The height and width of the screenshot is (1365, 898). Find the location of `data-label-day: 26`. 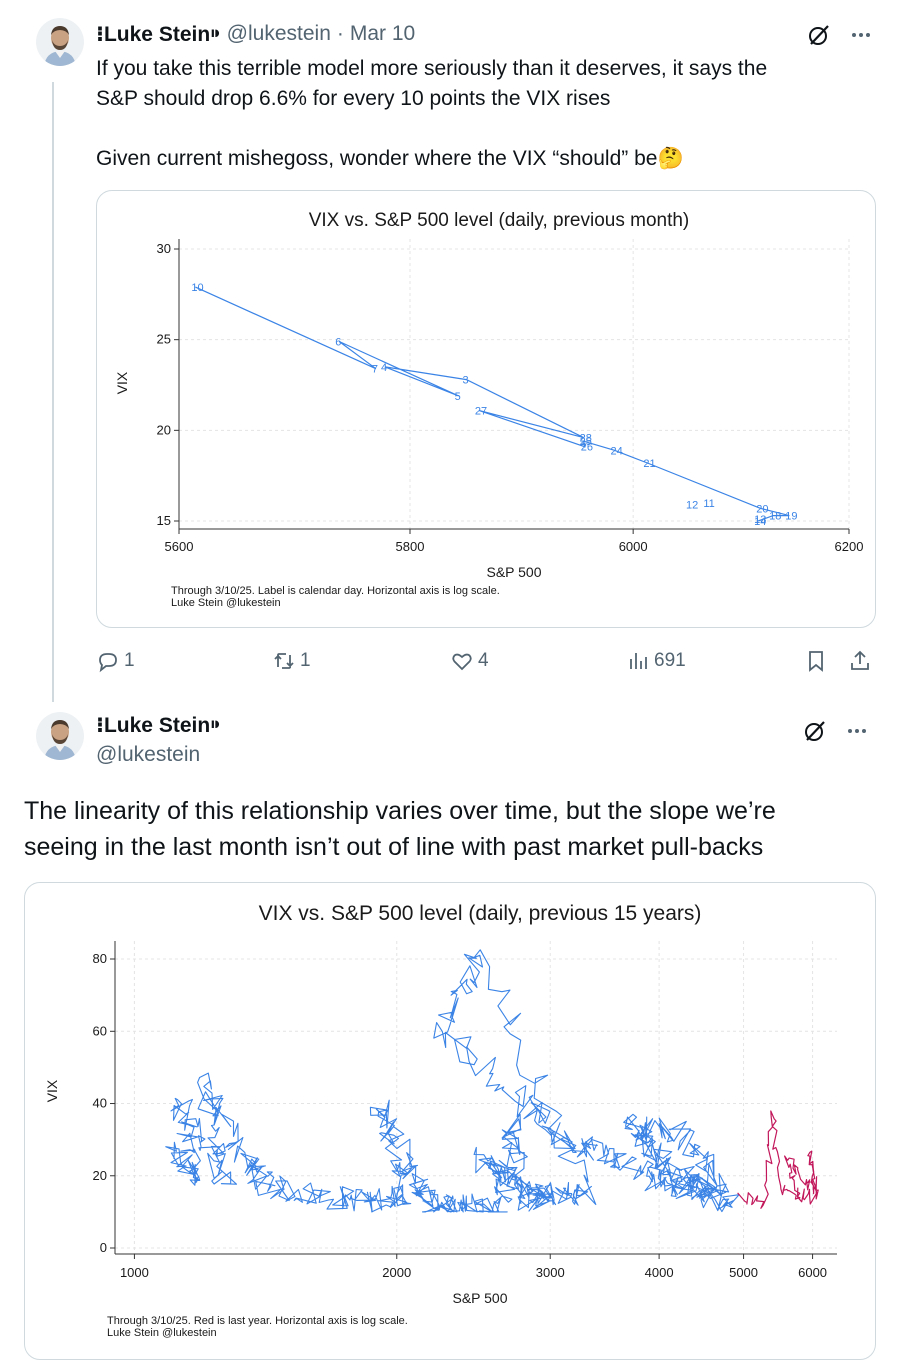

data-label-day: 26 is located at coordinates (587, 448).